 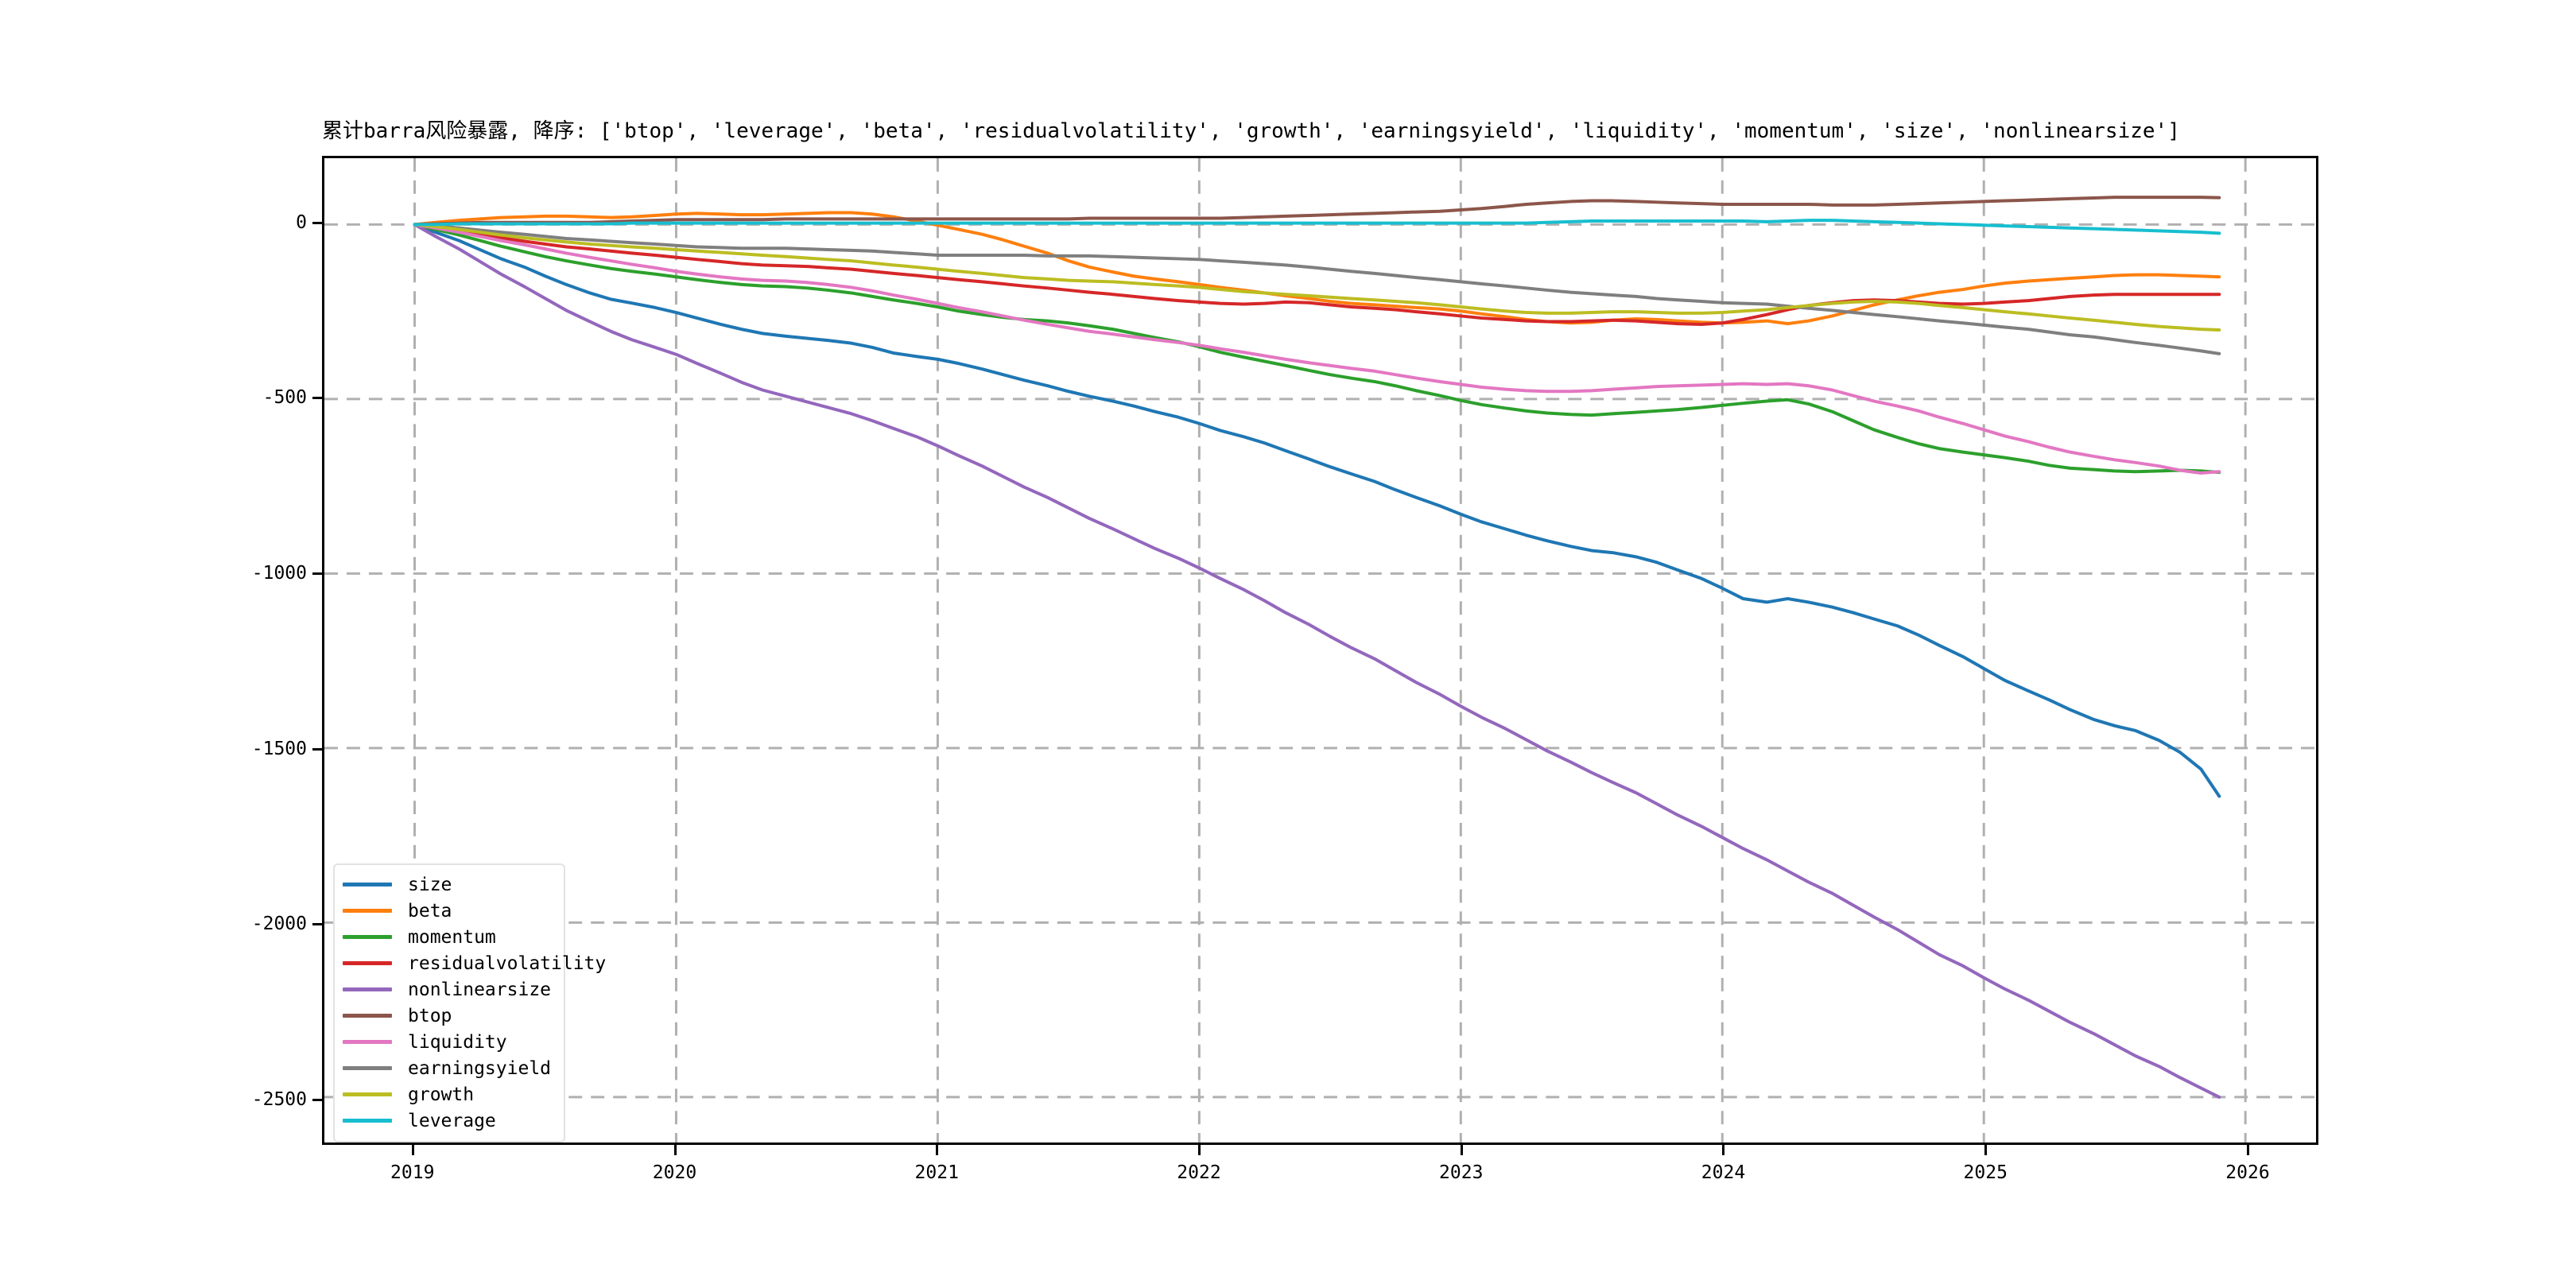 What do you see at coordinates (279, 924) in the screenshot?
I see `y-tick-label: -2000` at bounding box center [279, 924].